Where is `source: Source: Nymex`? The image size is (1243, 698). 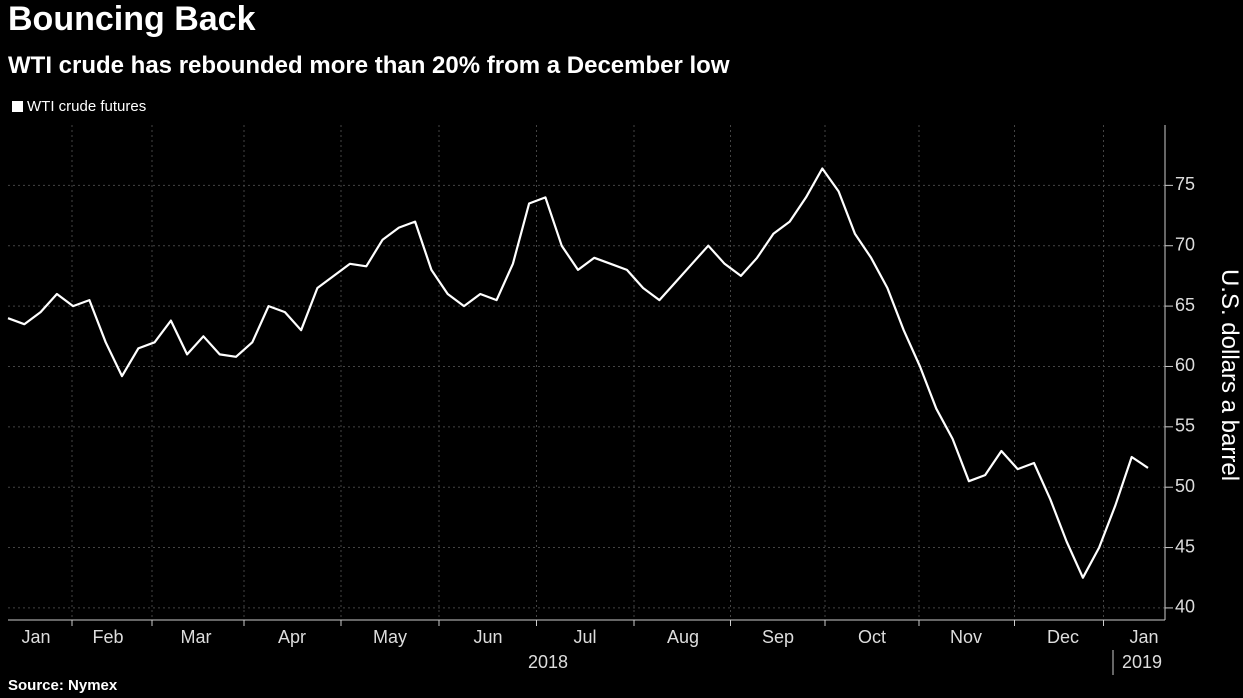 source: Source: Nymex is located at coordinates (63, 685).